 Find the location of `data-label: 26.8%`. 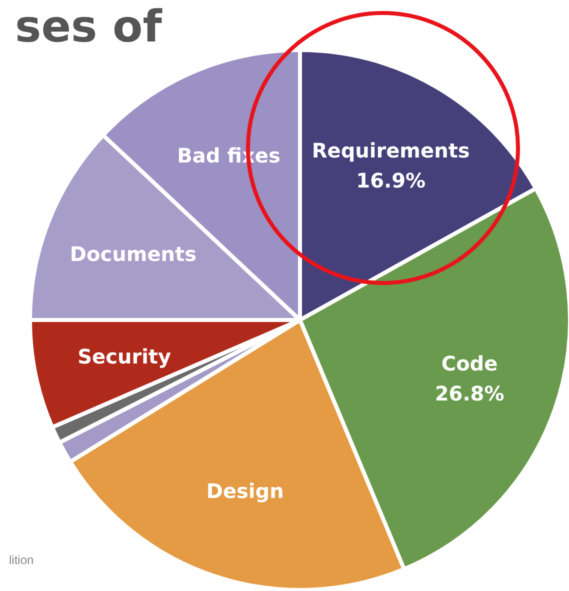

data-label: 26.8% is located at coordinates (469, 394).